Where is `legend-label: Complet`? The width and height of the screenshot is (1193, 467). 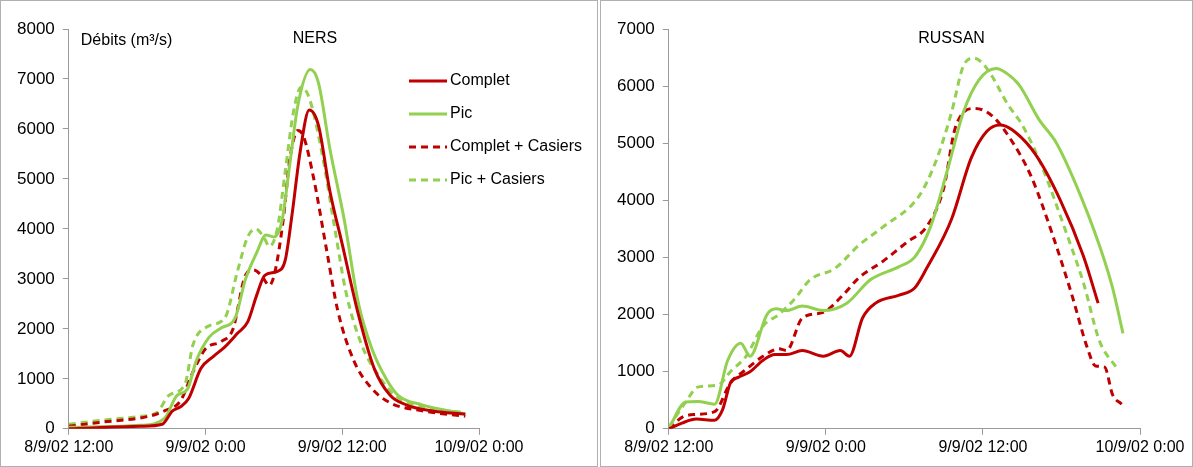 legend-label: Complet is located at coordinates (480, 80).